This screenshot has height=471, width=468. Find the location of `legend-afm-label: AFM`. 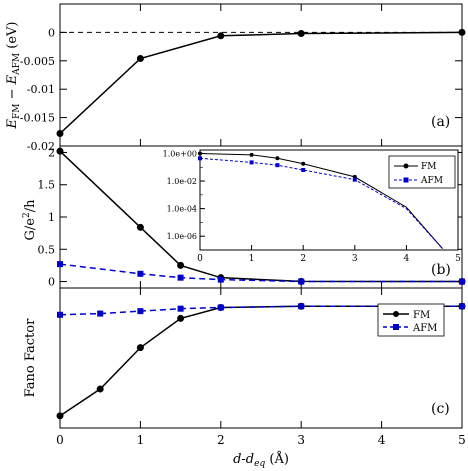

legend-afm-label: AFM is located at coordinates (424, 328).